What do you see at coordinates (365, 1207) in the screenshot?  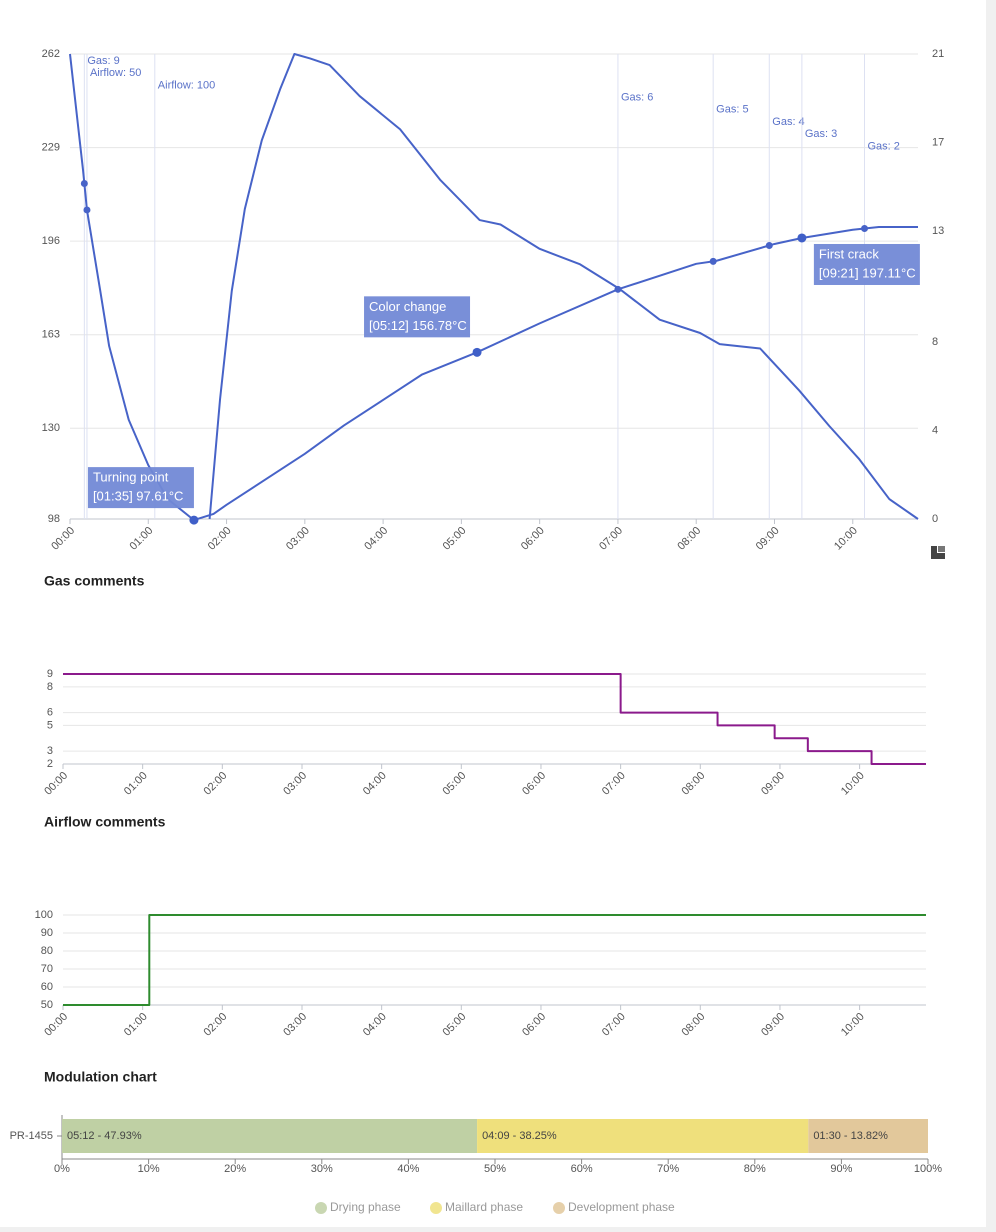 I see `legend-label: Drying phase` at bounding box center [365, 1207].